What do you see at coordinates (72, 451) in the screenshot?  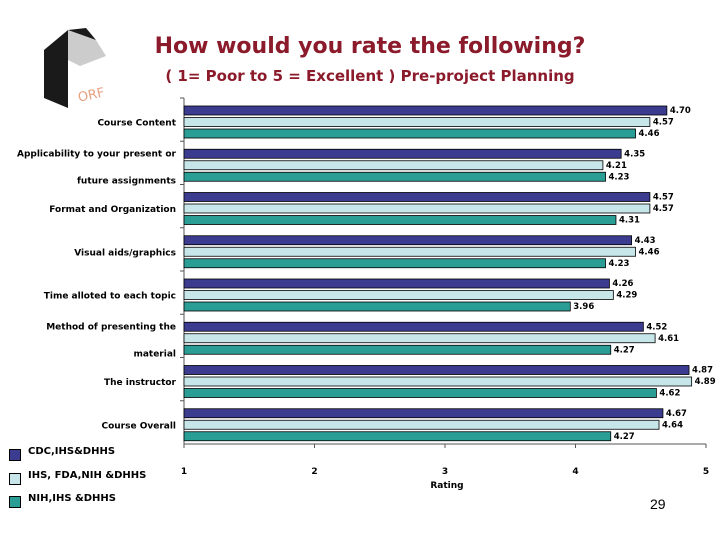 I see `legend-label-series-1: CDC,IHS&DHHS` at bounding box center [72, 451].